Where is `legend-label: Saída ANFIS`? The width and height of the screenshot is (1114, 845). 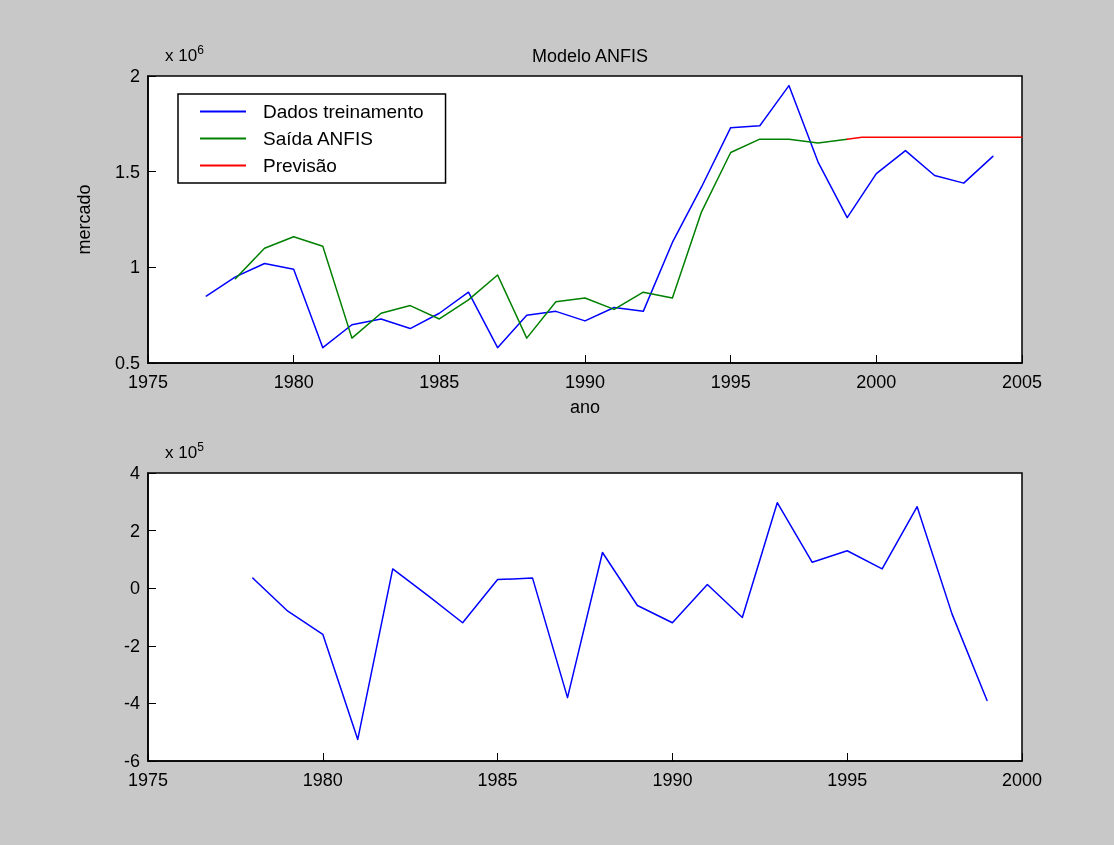
legend-label: Saída ANFIS is located at coordinates (318, 138).